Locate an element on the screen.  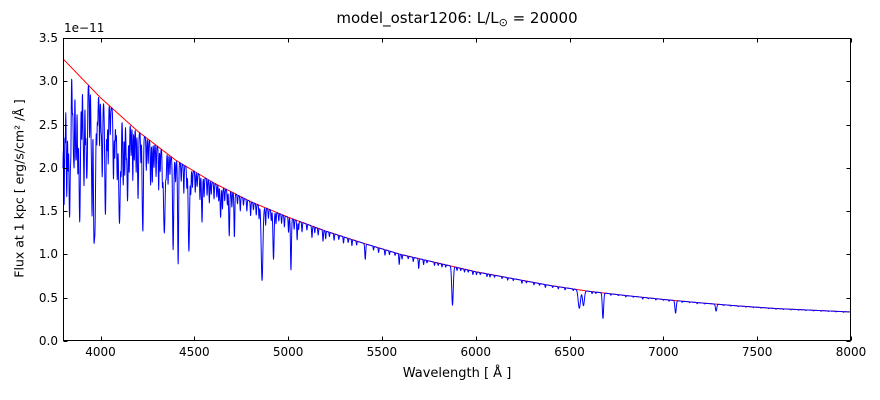
x-tick-label: 6500 is located at coordinates (569, 352).